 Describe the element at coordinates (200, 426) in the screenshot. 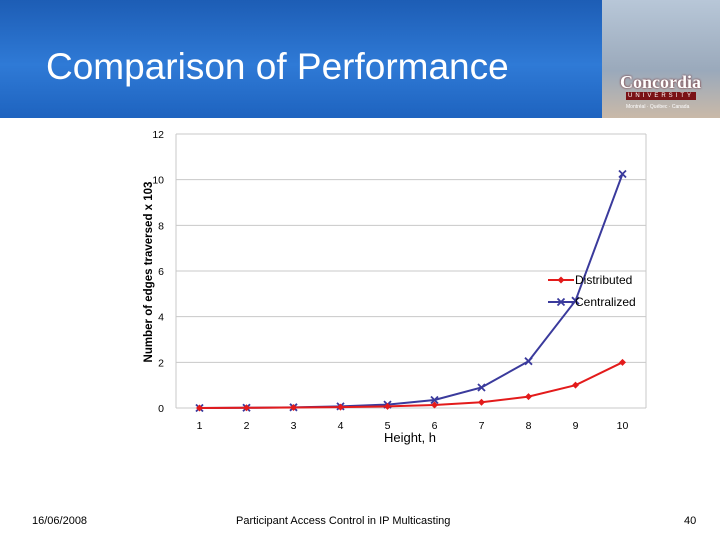

I see `x-tick-label: 1` at that location.